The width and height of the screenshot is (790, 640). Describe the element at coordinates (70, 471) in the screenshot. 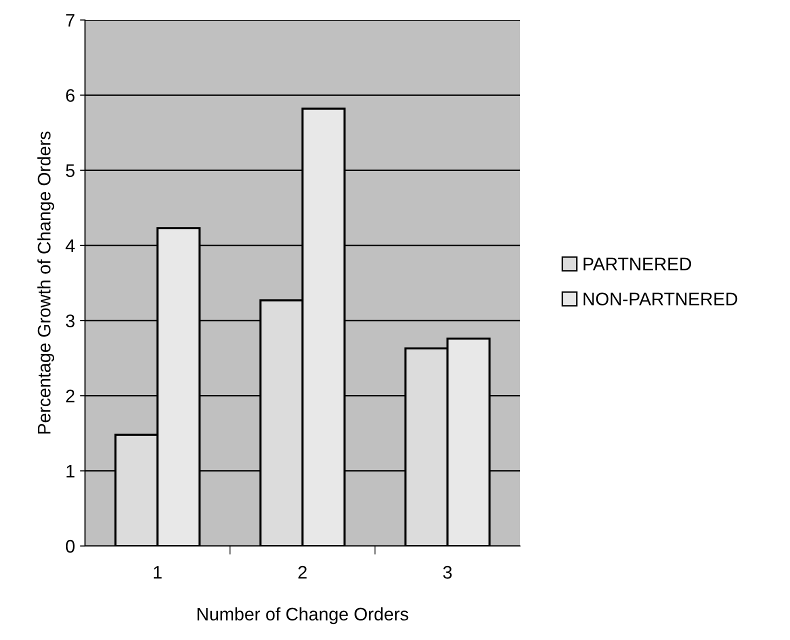

I see `y-tick-label: 1` at that location.